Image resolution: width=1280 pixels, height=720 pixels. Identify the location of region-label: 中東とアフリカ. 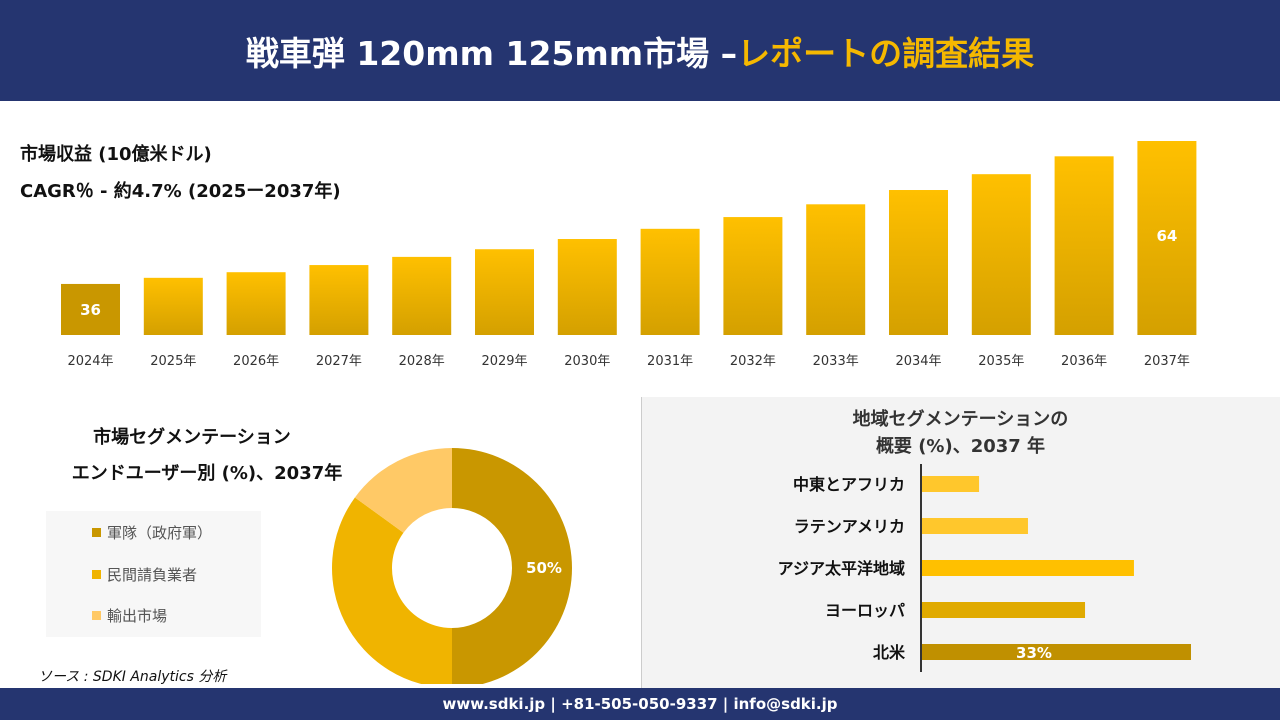
(849, 484).